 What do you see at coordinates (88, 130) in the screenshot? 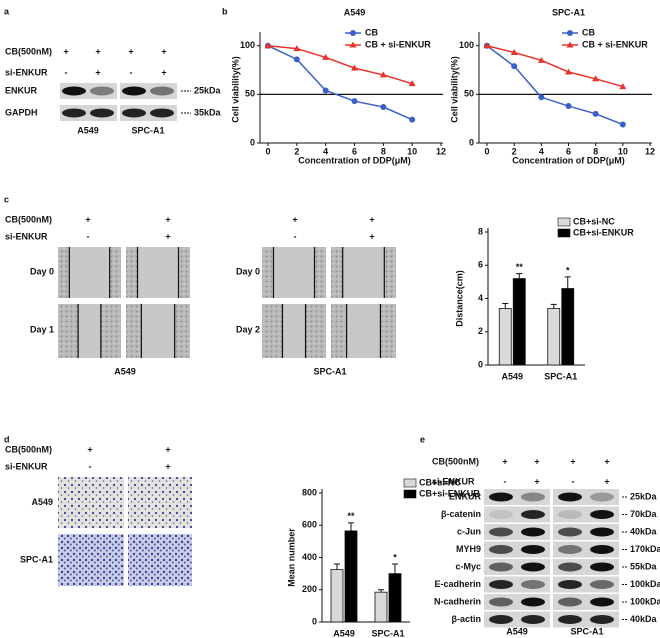
I see `cell-line: A549` at bounding box center [88, 130].